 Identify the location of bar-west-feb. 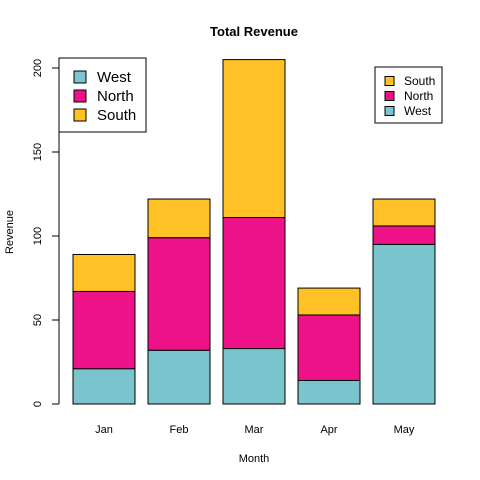
(179, 377).